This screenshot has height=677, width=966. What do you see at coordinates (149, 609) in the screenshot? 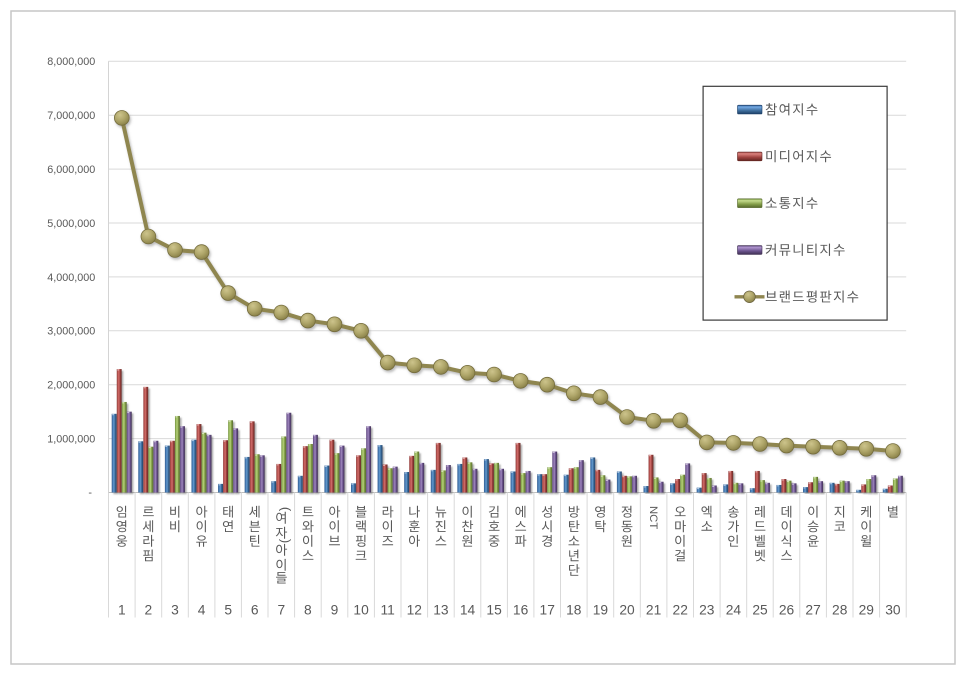
I see `svg-text: 2` at bounding box center [149, 609].